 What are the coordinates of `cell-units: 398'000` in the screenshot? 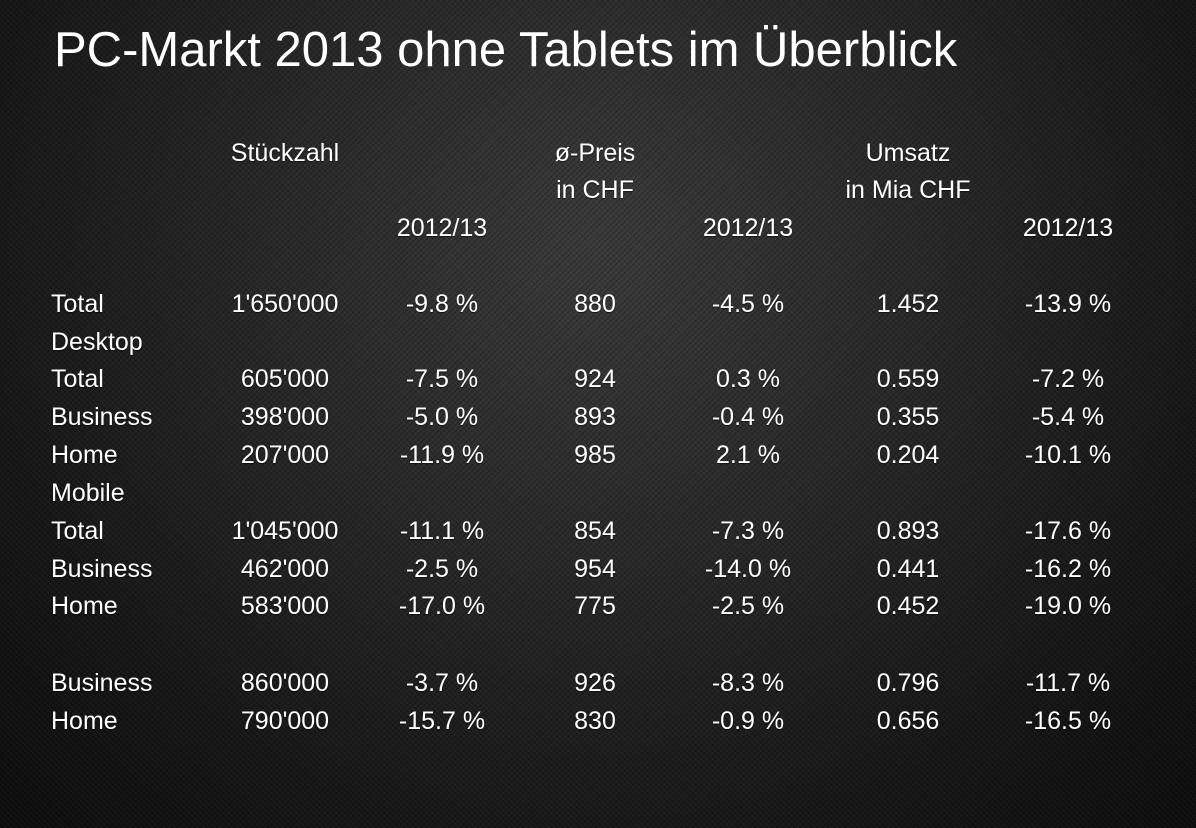 It's located at (285, 417).